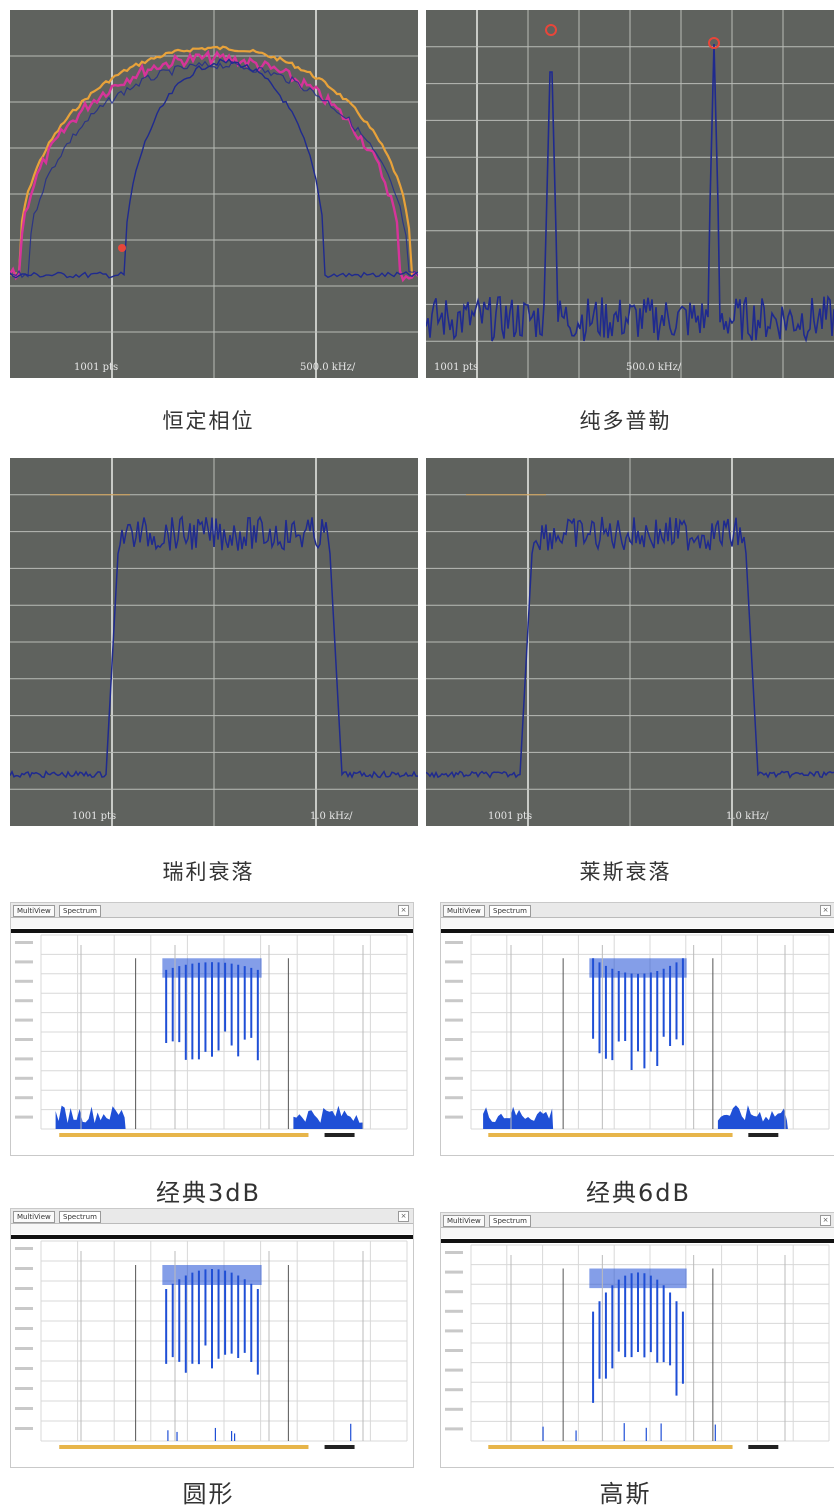 Image resolution: width=834 pixels, height=1510 pixels. I want to click on caption-pure-doppler: 纯多普勒, so click(625, 421).